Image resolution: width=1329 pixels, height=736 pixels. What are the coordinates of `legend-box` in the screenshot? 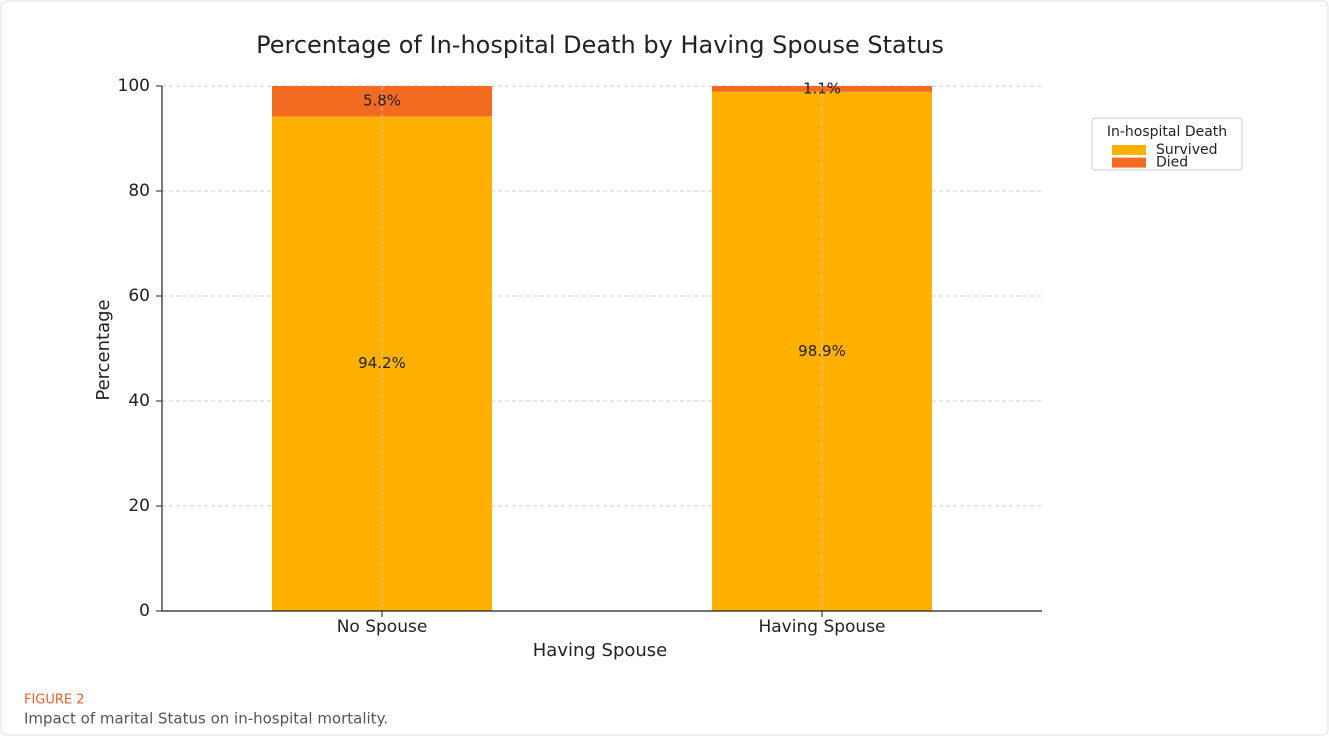 It's located at (1167, 144).